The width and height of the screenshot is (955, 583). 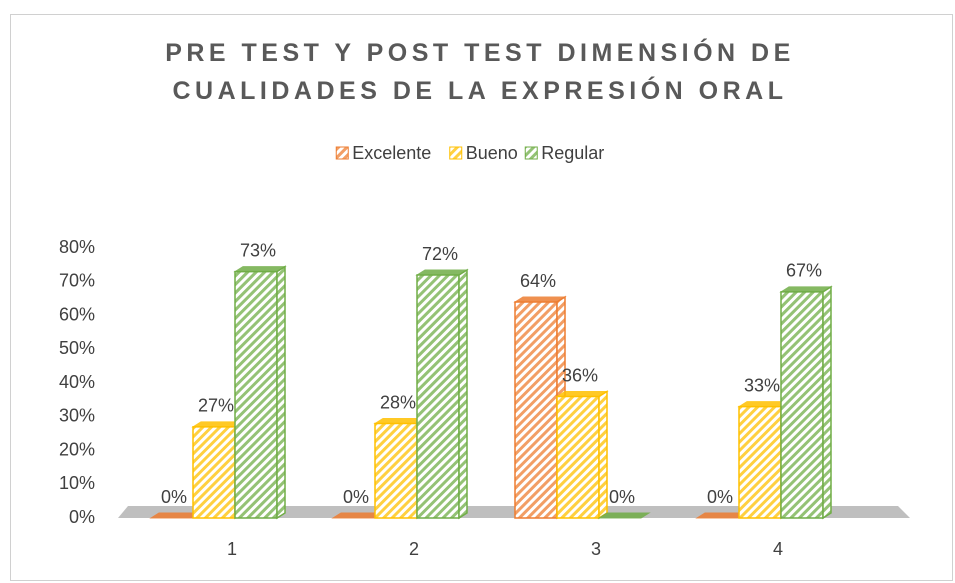 I want to click on legend-label: Excelente, so click(x=391, y=153).